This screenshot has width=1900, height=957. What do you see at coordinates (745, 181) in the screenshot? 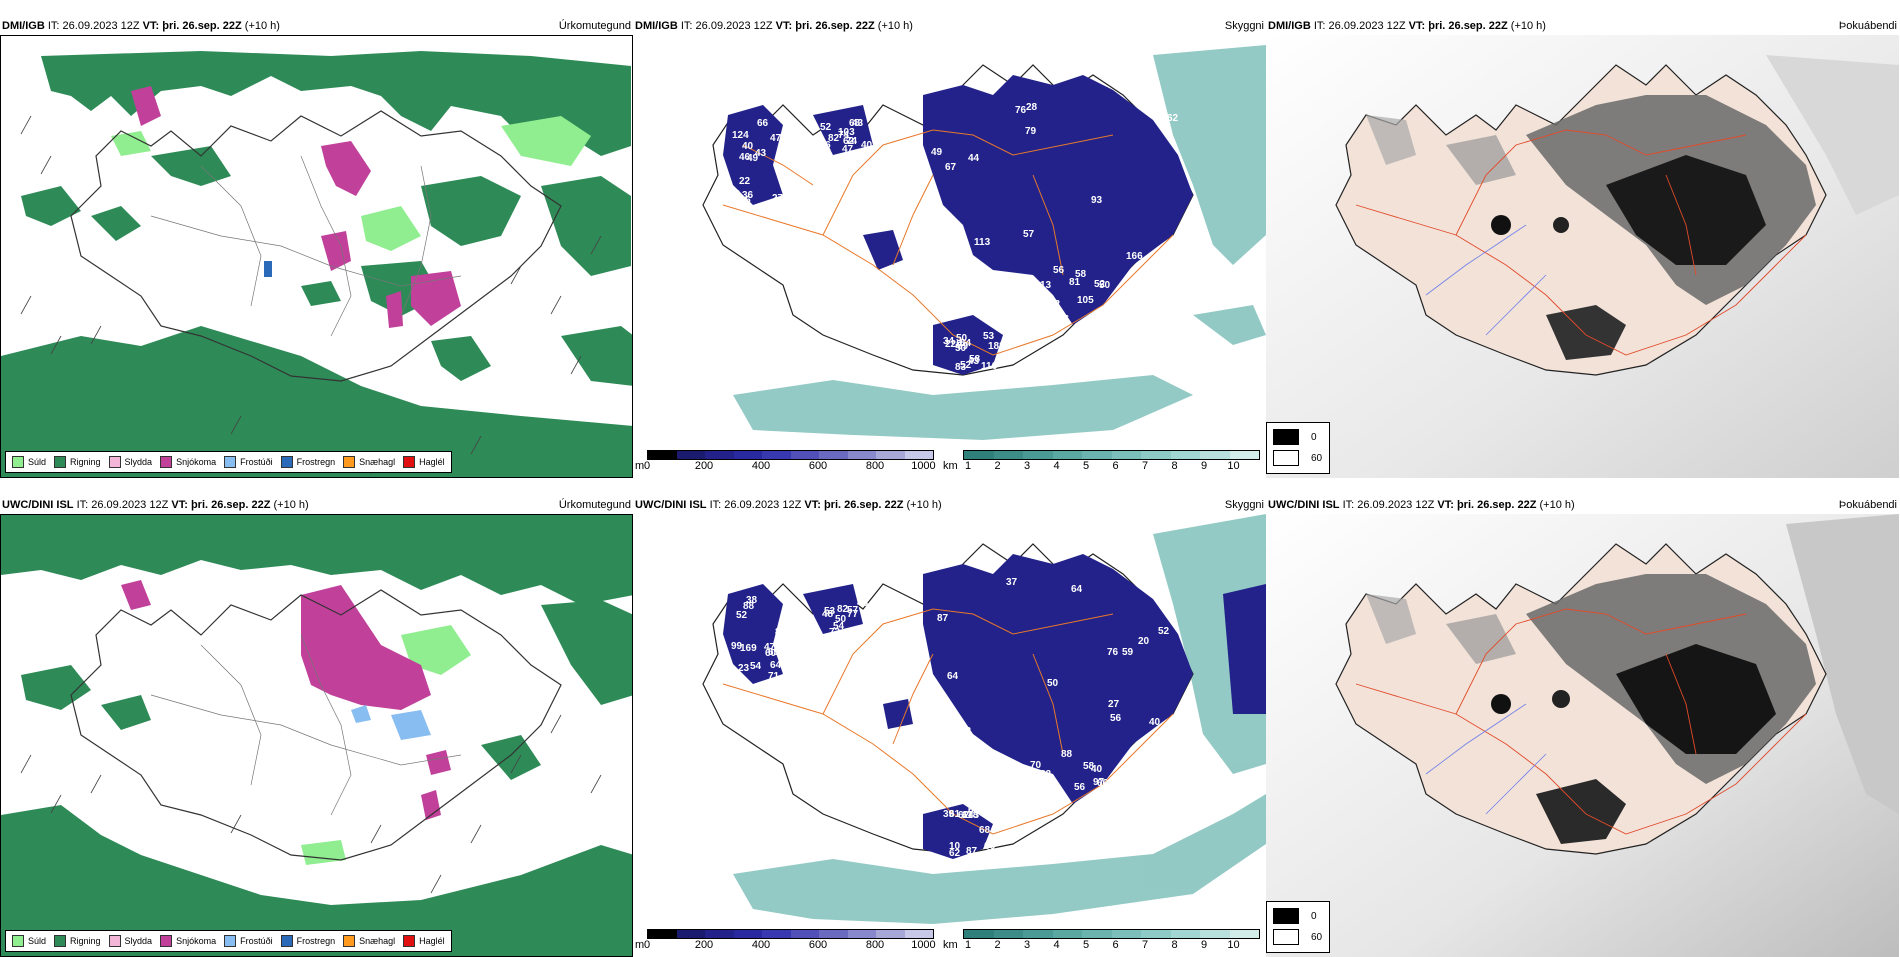
I see `visibility-value-label: 22` at bounding box center [745, 181].